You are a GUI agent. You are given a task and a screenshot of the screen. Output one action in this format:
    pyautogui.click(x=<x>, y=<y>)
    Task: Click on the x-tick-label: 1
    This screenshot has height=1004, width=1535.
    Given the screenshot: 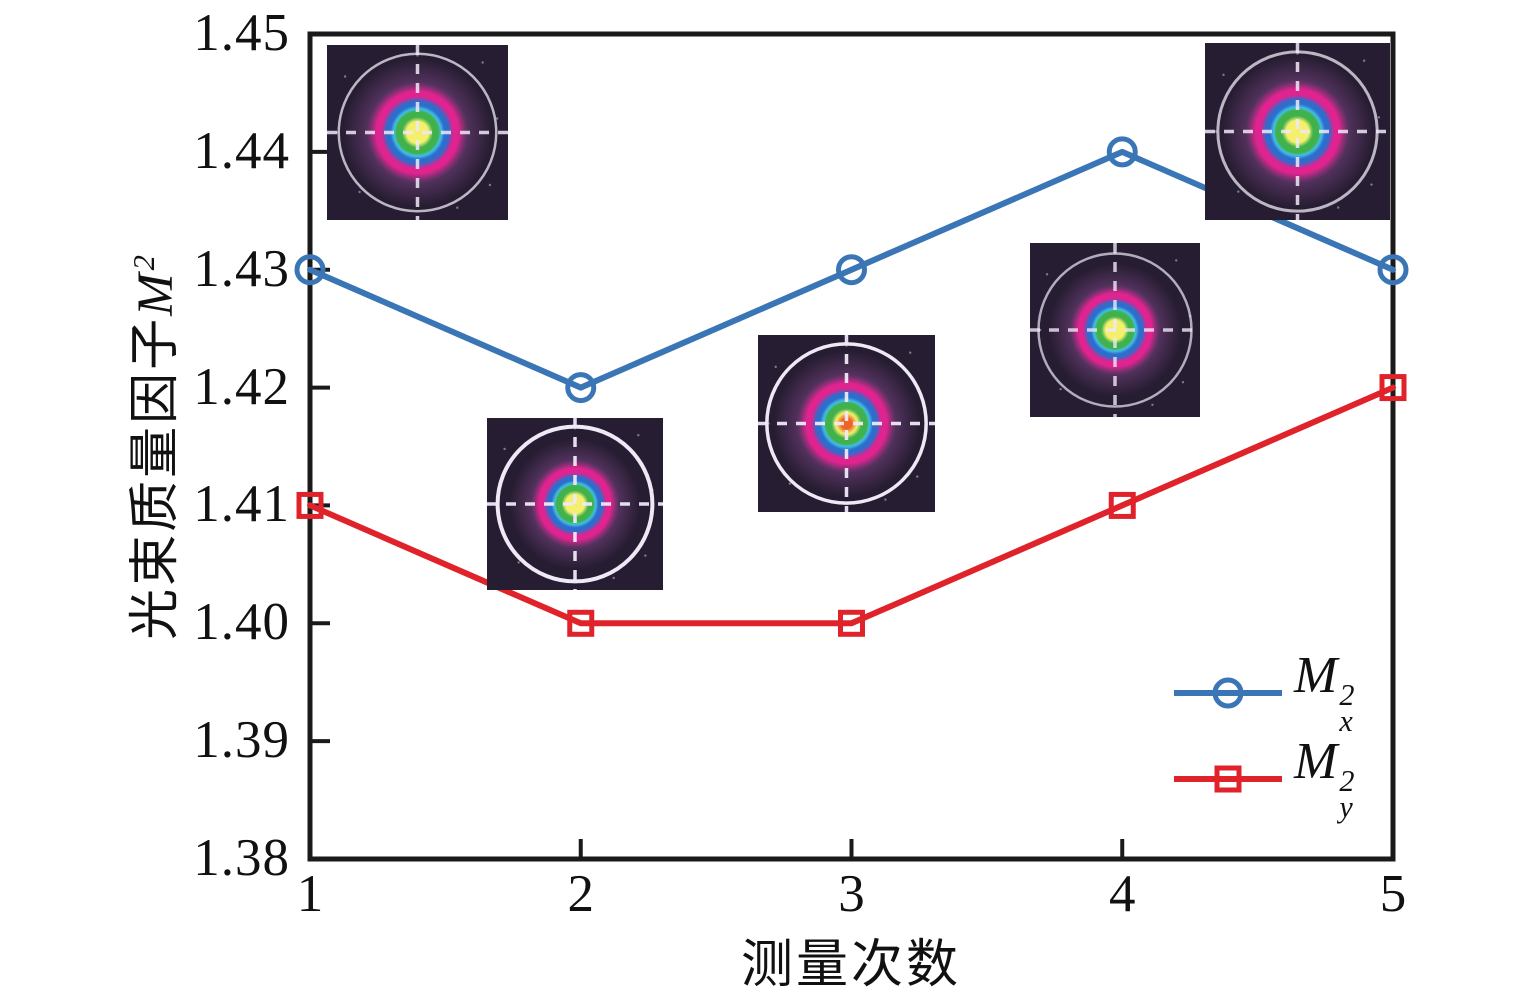 What is the action you would take?
    pyautogui.click(x=310, y=894)
    